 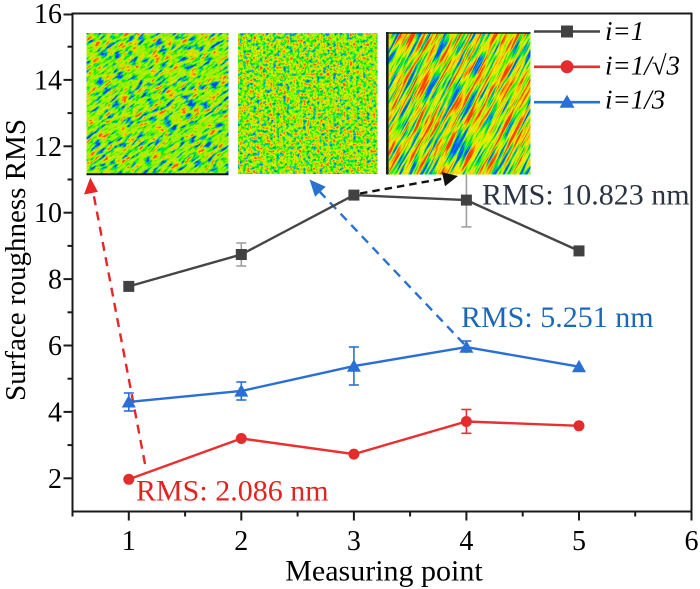 I want to click on svg-text: 5, so click(x=579, y=541).